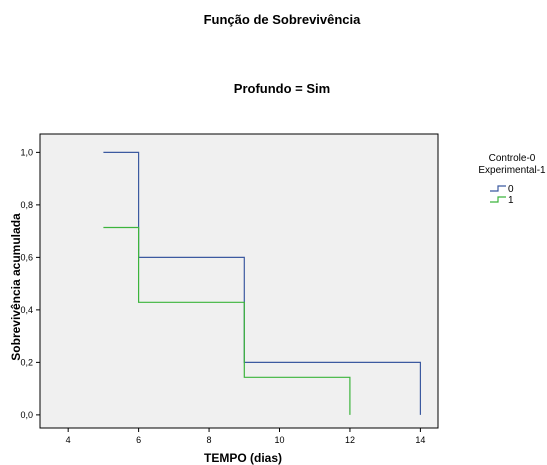 The height and width of the screenshot is (465, 547). I want to click on x-tick-label: 10, so click(279, 440).